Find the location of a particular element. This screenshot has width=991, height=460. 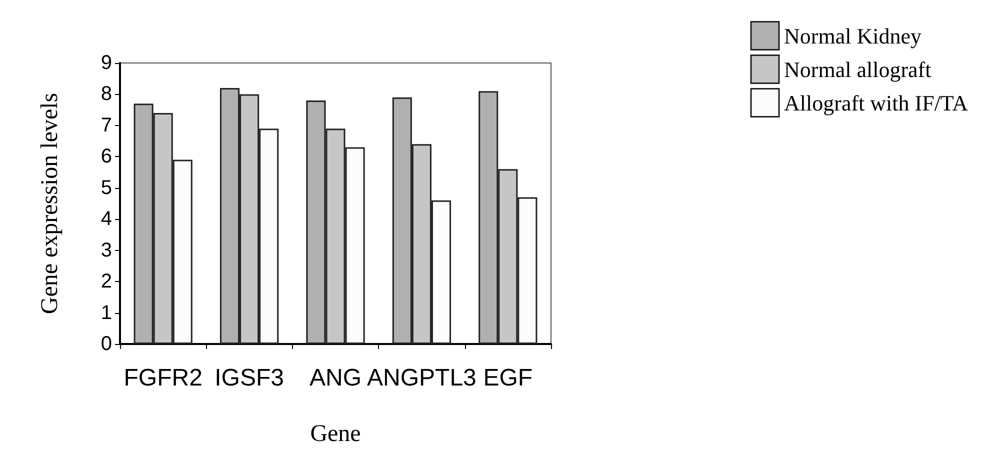

legend-label: Normal Kidney is located at coordinates (853, 35).